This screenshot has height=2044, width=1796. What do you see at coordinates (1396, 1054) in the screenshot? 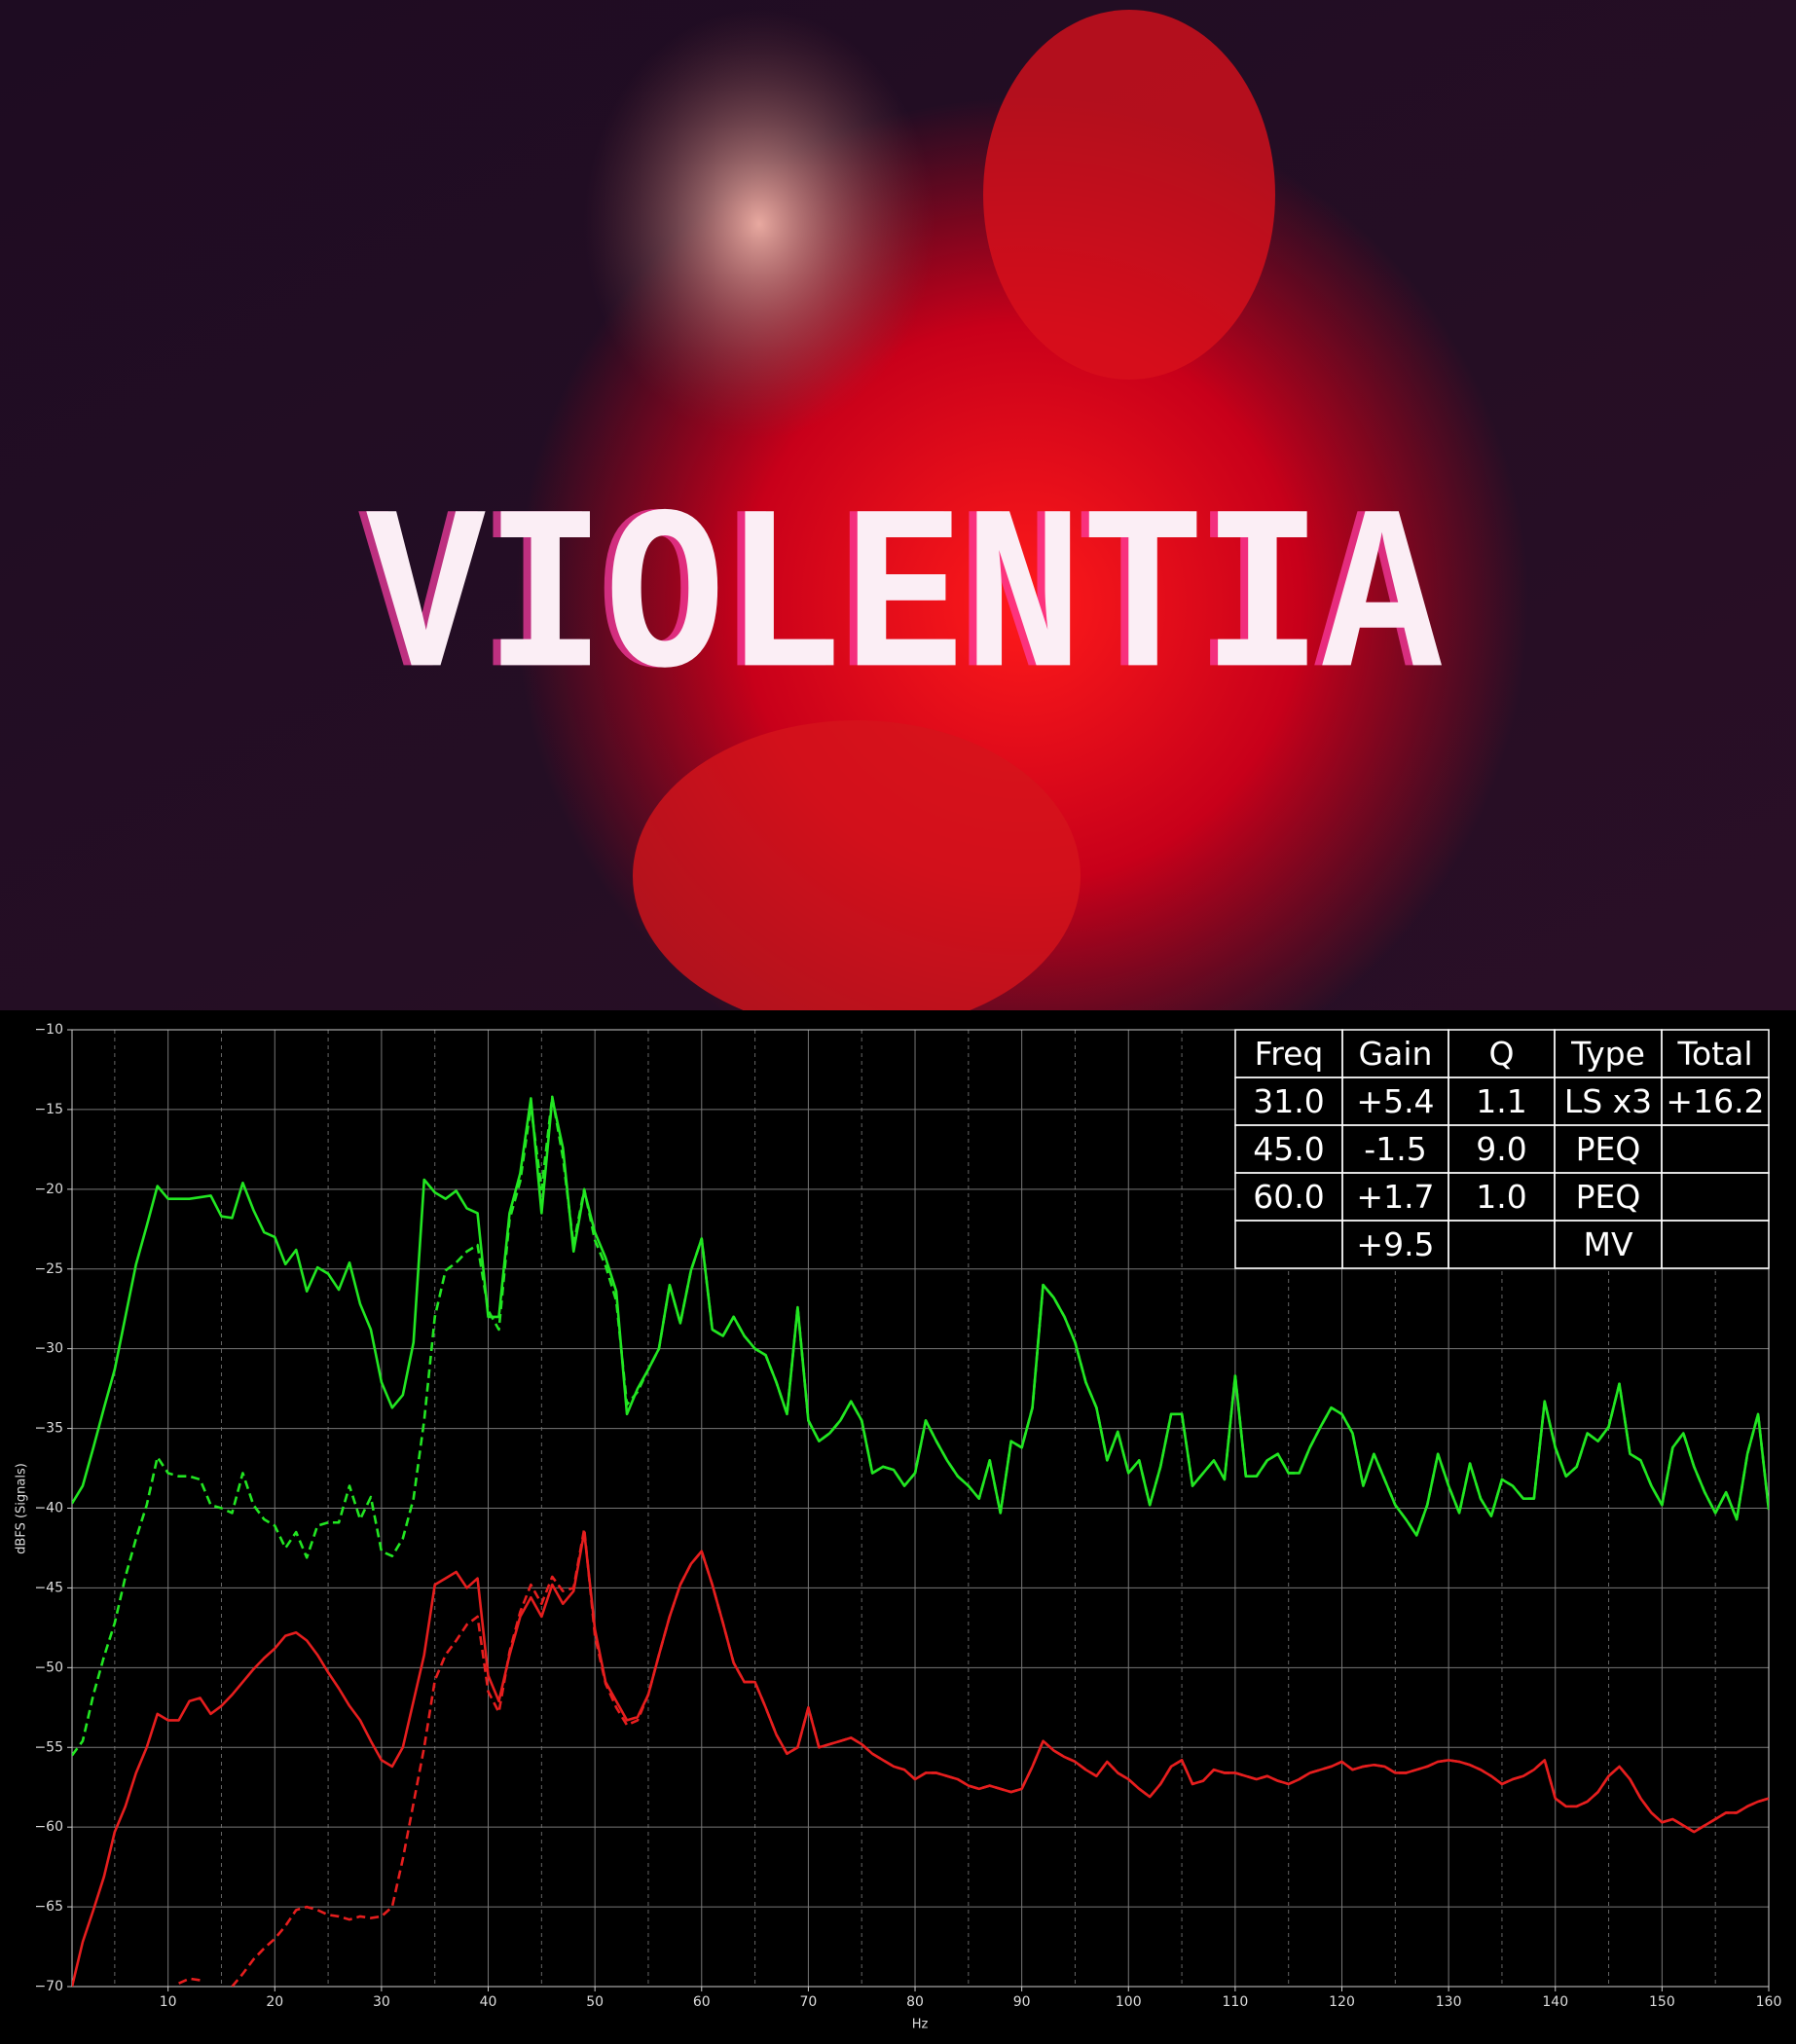
I see `table-header: Gain` at bounding box center [1396, 1054].